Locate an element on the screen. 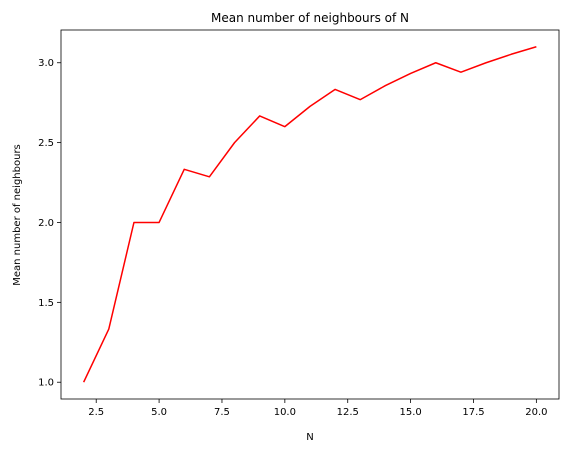  chart-title: Mean number of neighbours of N is located at coordinates (310, 18).